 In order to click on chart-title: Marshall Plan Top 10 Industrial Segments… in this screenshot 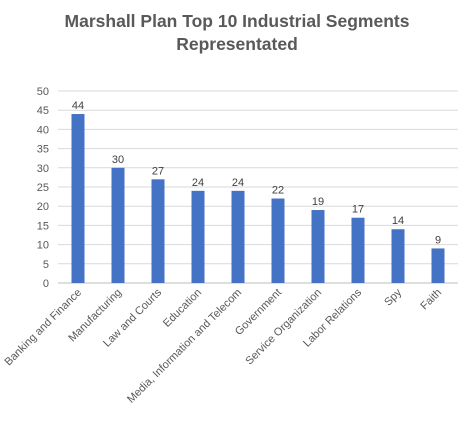, I will do `click(237, 33)`.